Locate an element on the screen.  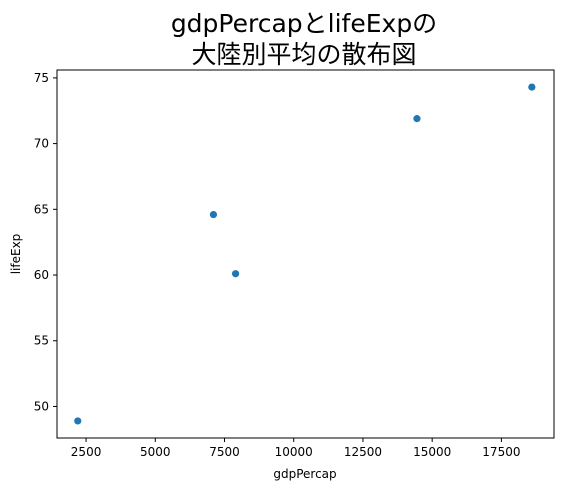
y-tick-label: 70 is located at coordinates (41, 144).